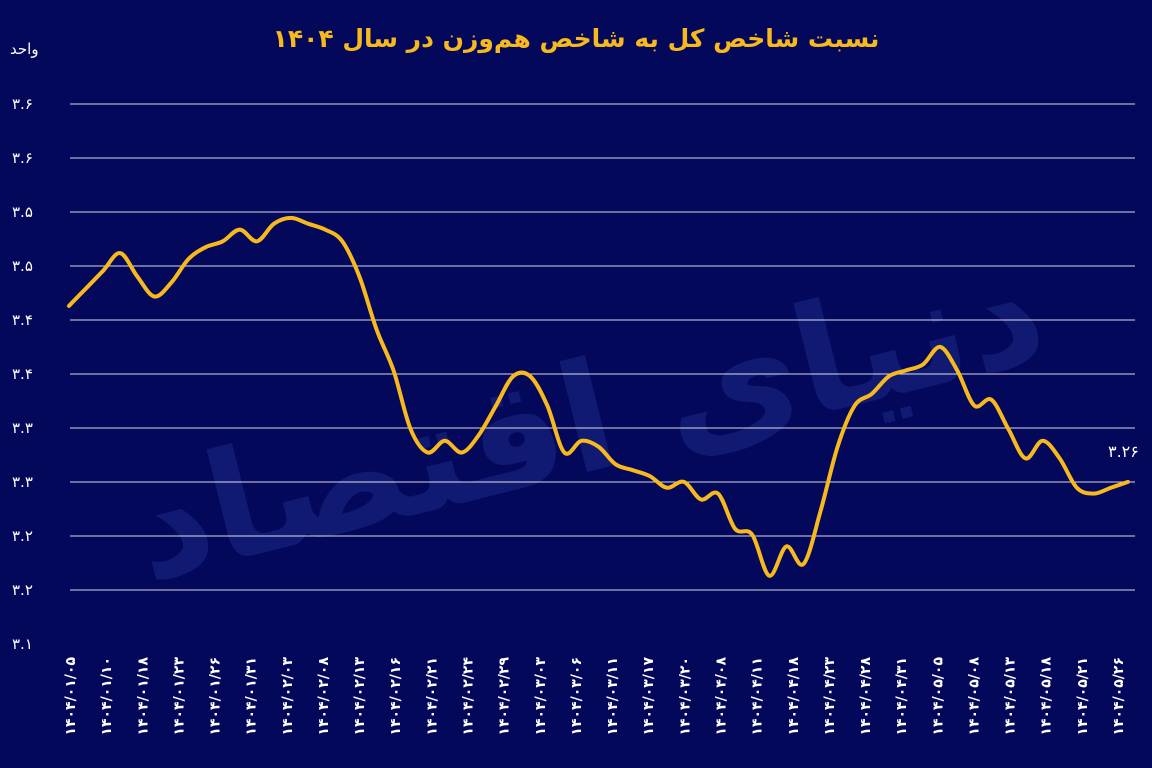 The width and height of the screenshot is (1152, 768). What do you see at coordinates (324, 696) in the screenshot?
I see `x-tick-label: ۱۴۰۴/۰۲/۰۸` at bounding box center [324, 696].